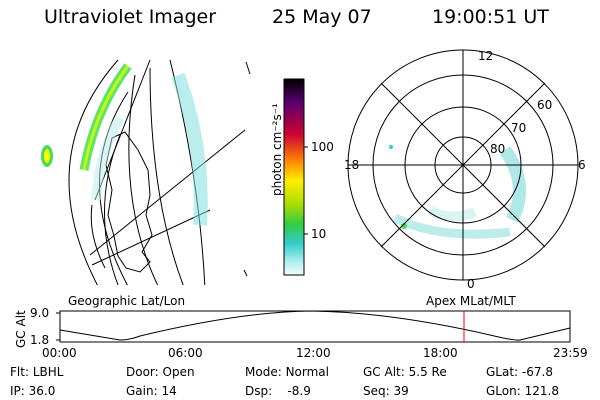  Describe the element at coordinates (185, 353) in the screenshot. I see `time-tick-0600: 06:00` at that location.